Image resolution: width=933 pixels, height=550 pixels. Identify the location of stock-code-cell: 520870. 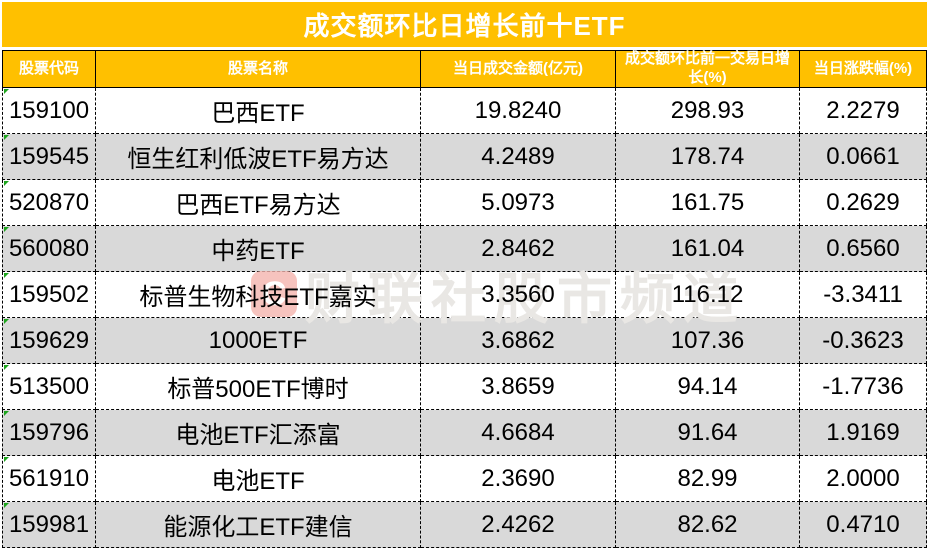
(49, 203).